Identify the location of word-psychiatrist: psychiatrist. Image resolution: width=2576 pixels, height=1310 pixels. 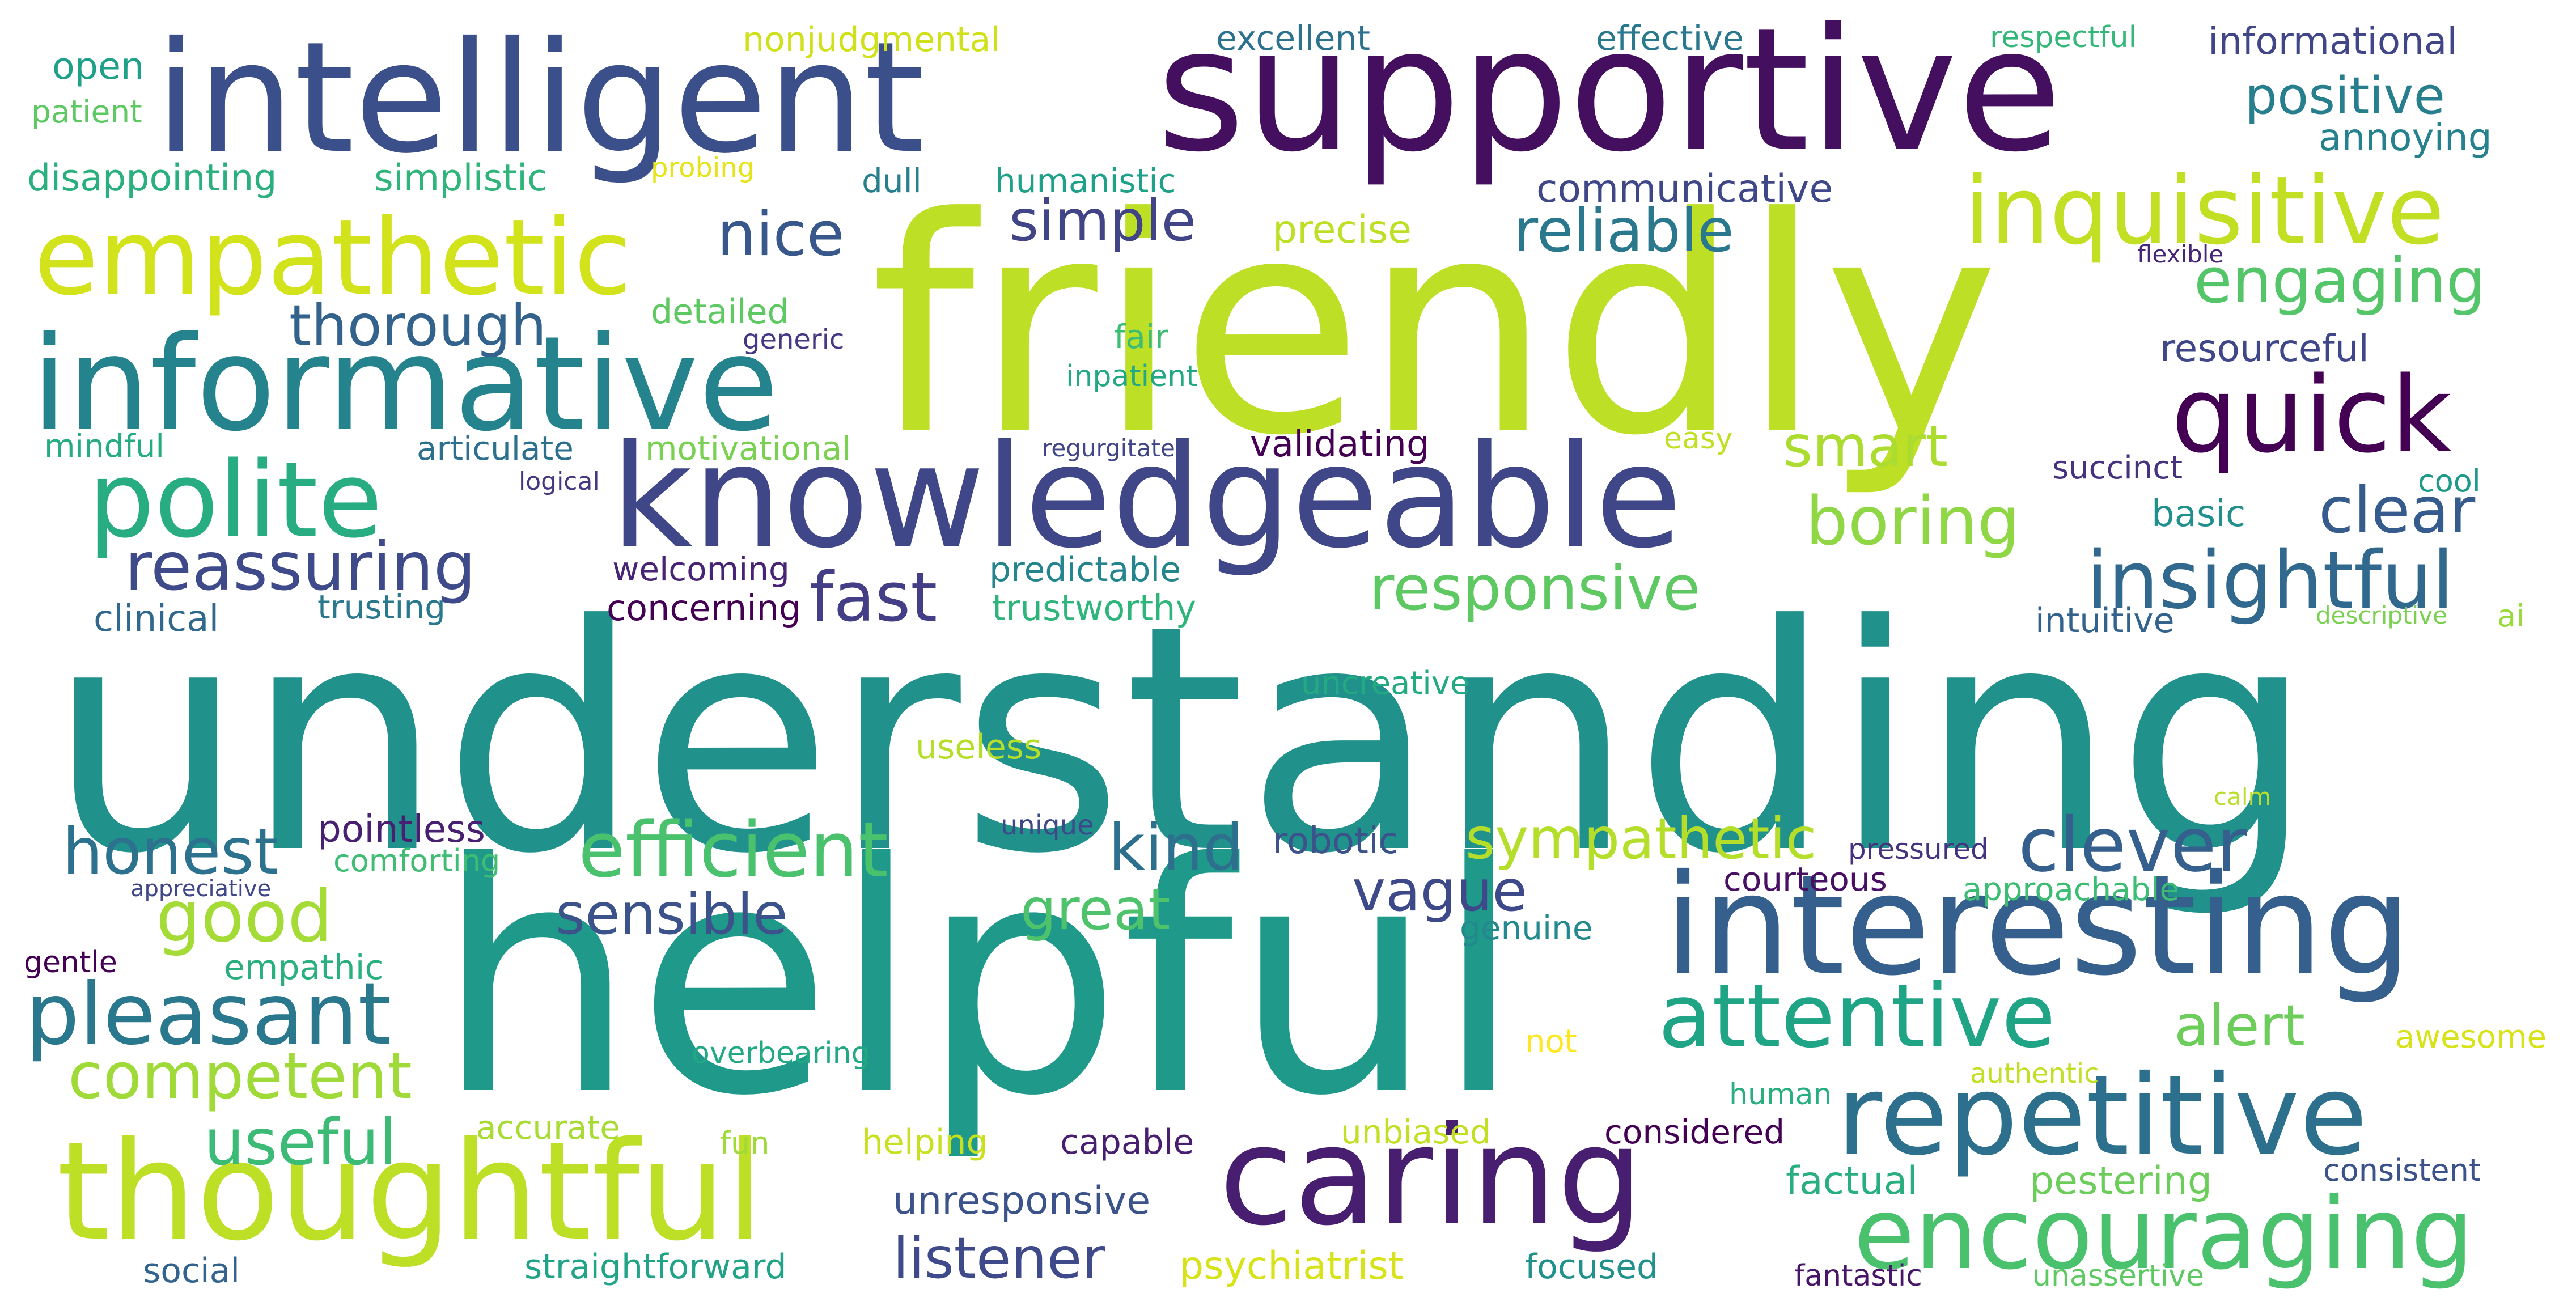
(1292, 1266).